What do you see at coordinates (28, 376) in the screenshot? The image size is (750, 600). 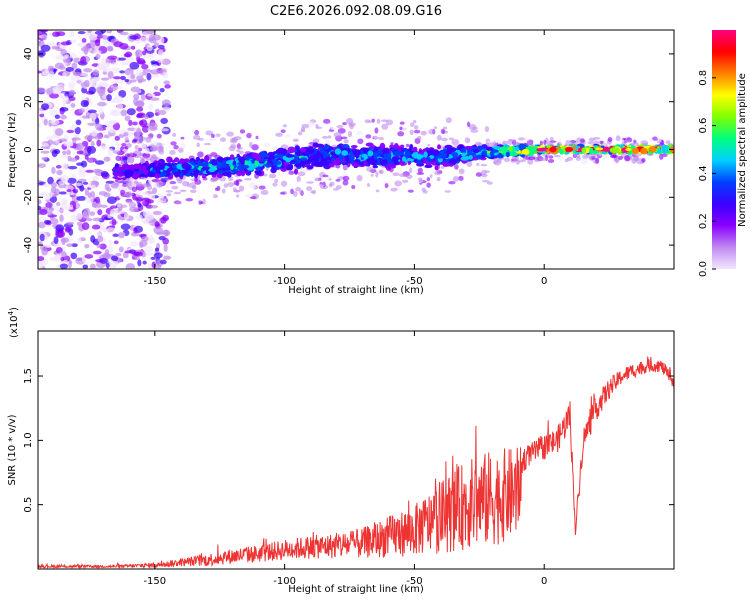 I see `y-tick-label: 1.5` at bounding box center [28, 376].